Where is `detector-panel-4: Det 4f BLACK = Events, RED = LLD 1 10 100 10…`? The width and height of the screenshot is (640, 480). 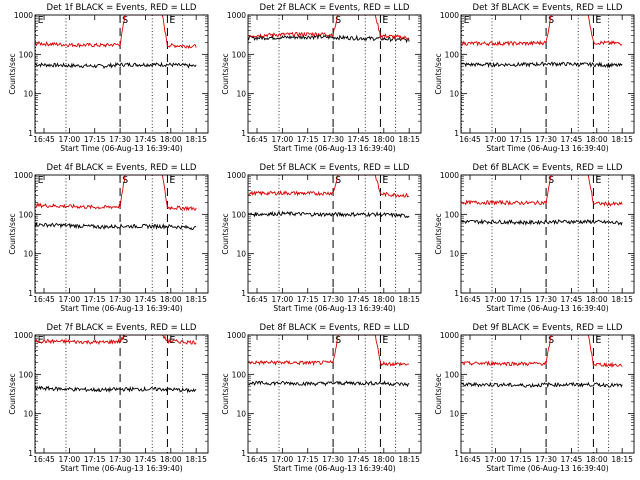 detector-panel-4: Det 4f BLACK = Events, RED = LLD 1 10 100 10… is located at coordinates (108, 238).